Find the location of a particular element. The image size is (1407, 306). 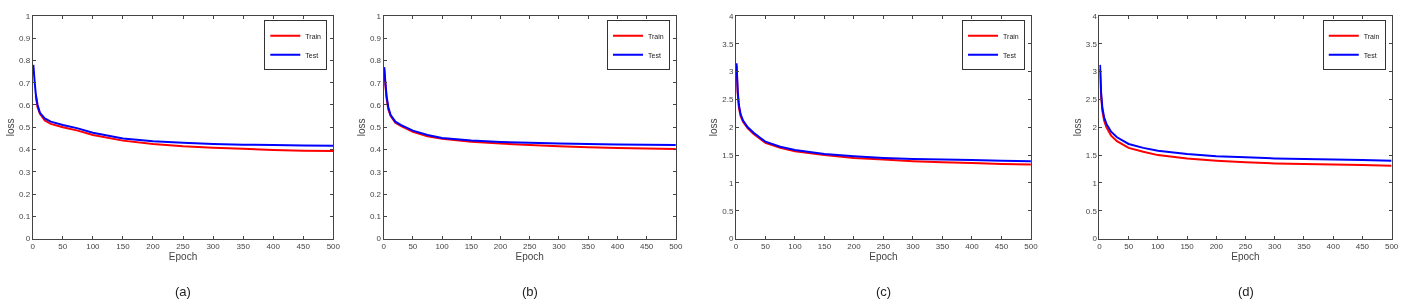

text: (c) is located at coordinates (884, 291).